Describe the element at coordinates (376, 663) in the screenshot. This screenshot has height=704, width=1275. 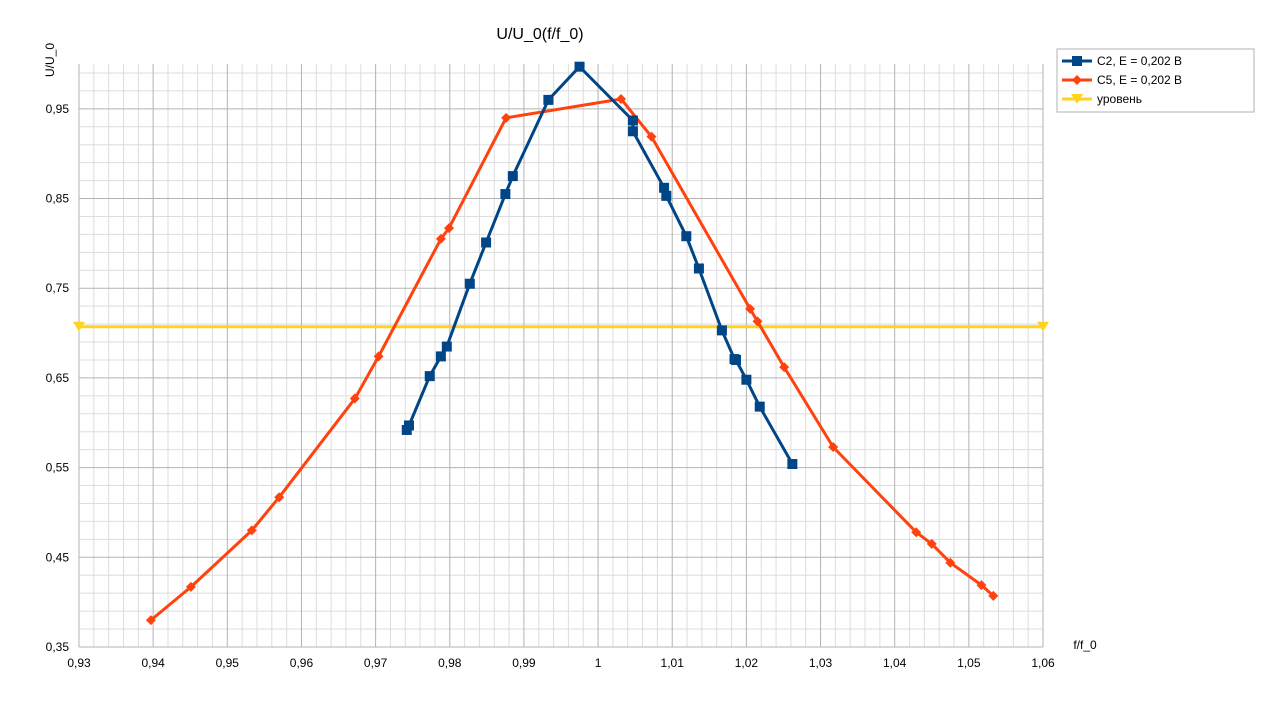
I see `x-tick-label: 0,97` at that location.